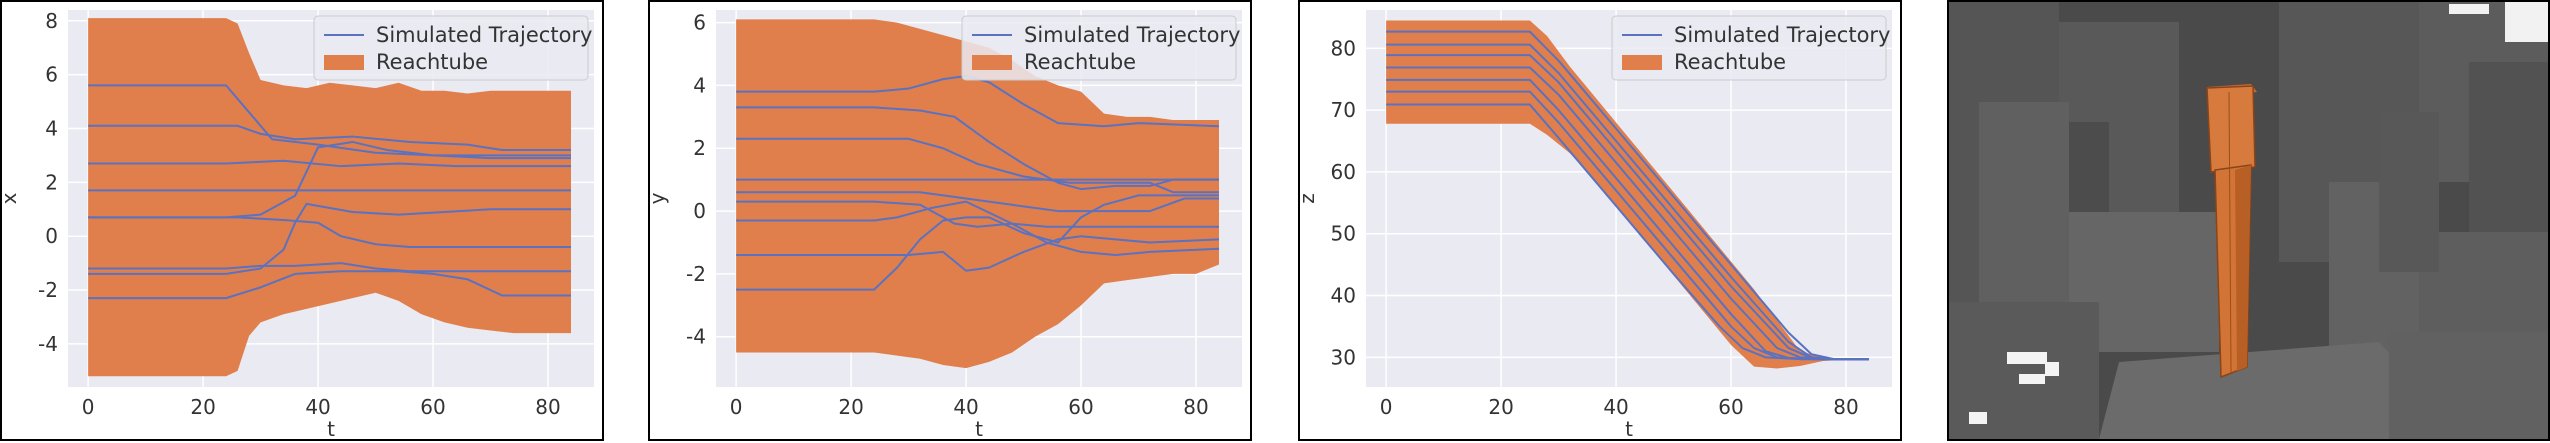  Describe the element at coordinates (2526, 22) in the screenshot. I see `sky-patch-top-right` at that location.